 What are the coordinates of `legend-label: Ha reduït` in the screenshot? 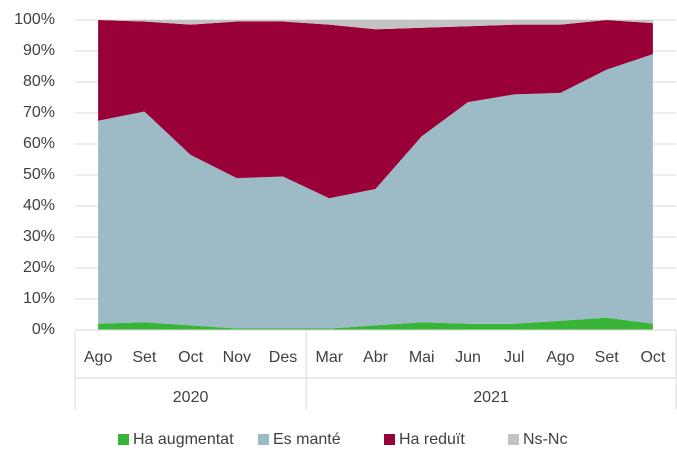 It's located at (432, 439).